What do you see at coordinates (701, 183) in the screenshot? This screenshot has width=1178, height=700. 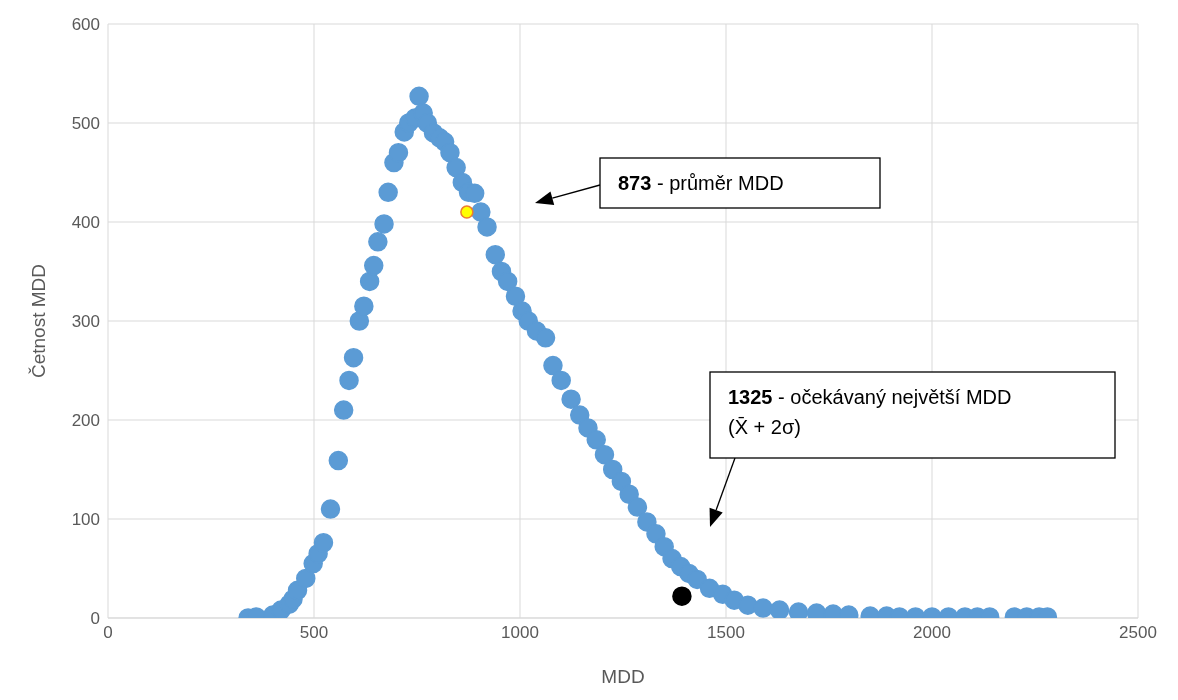 I see `annotation: 873 - průměr MDD` at bounding box center [701, 183].